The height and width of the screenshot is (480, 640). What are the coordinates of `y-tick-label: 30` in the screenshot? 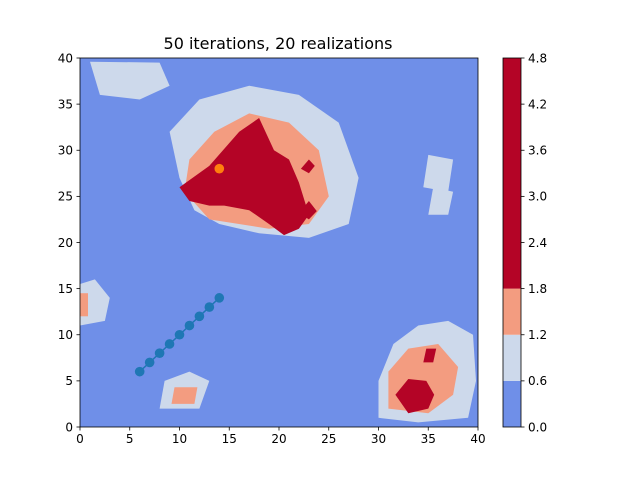 It's located at (65, 151).